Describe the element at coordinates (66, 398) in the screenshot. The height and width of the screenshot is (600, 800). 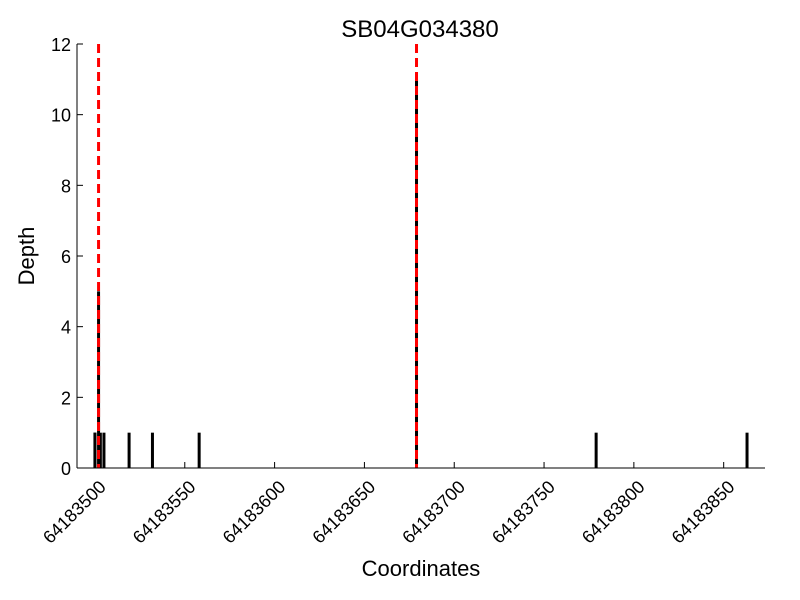
I see `y-tick-label: 2` at that location.